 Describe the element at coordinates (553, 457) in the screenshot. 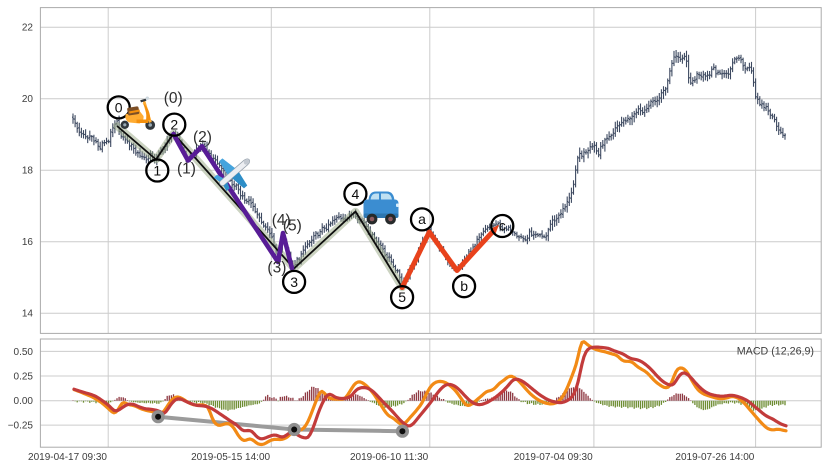

I see `svg-text: 2019-07-04 09:30` at that location.